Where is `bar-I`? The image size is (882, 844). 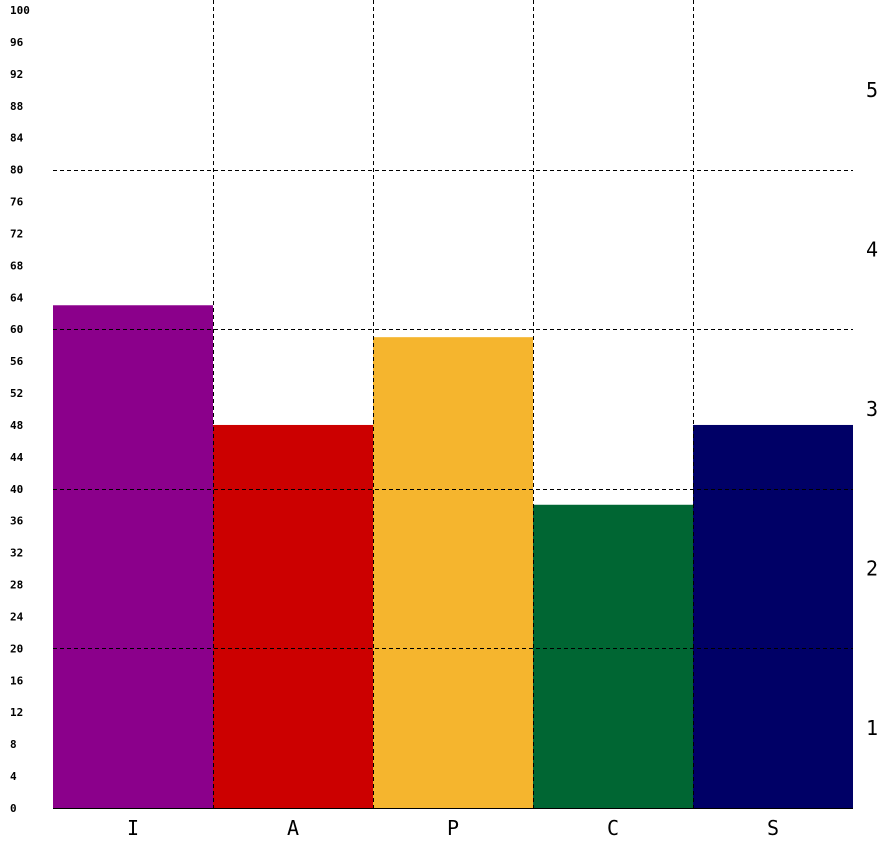 bar-I is located at coordinates (133, 556).